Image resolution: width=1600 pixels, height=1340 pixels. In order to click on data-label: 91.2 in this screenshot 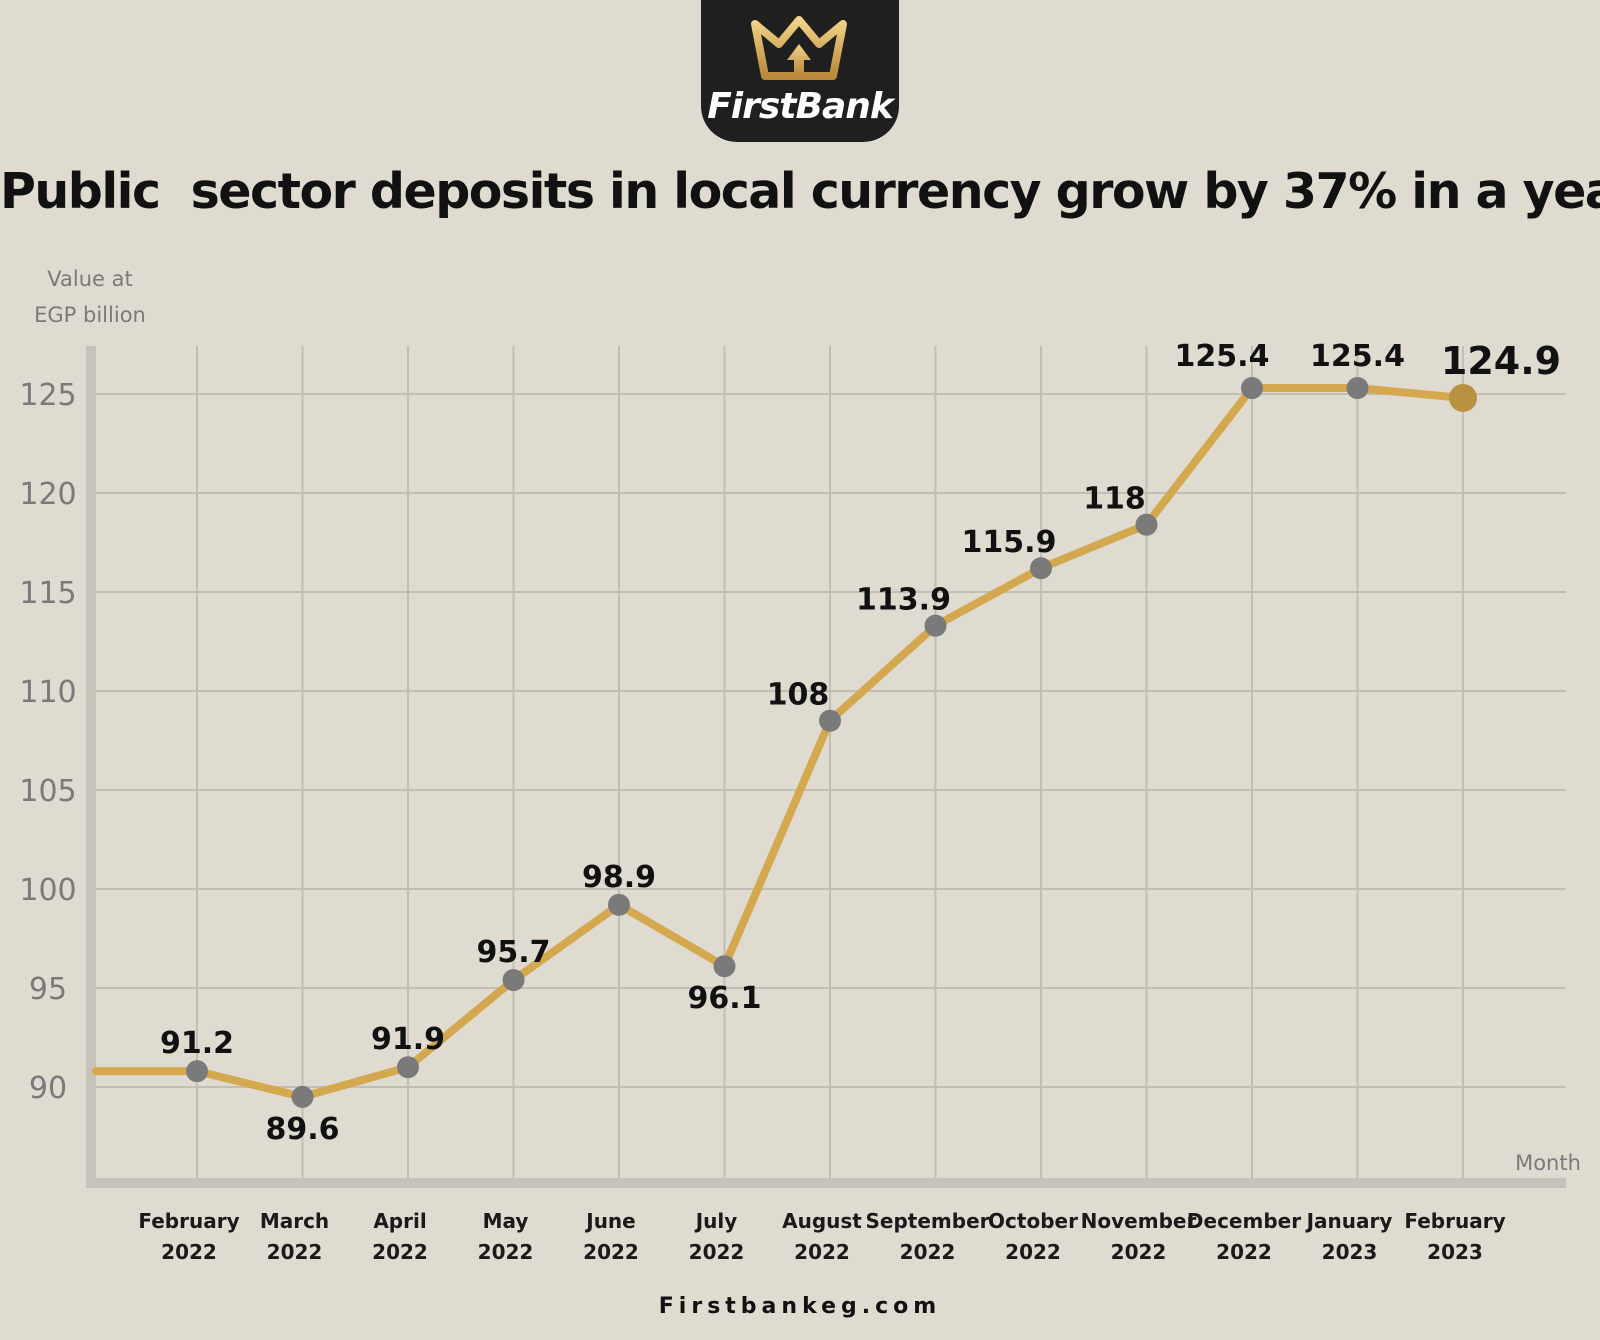, I will do `click(197, 1043)`.